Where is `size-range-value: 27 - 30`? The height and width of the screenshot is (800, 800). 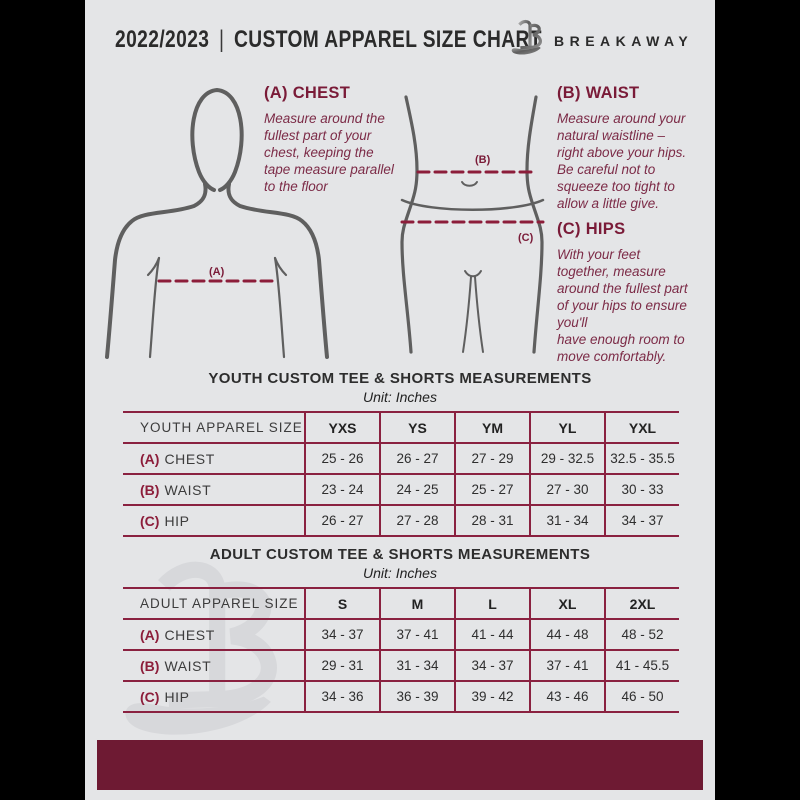
size-range-value: 27 - 30 is located at coordinates (566, 490).